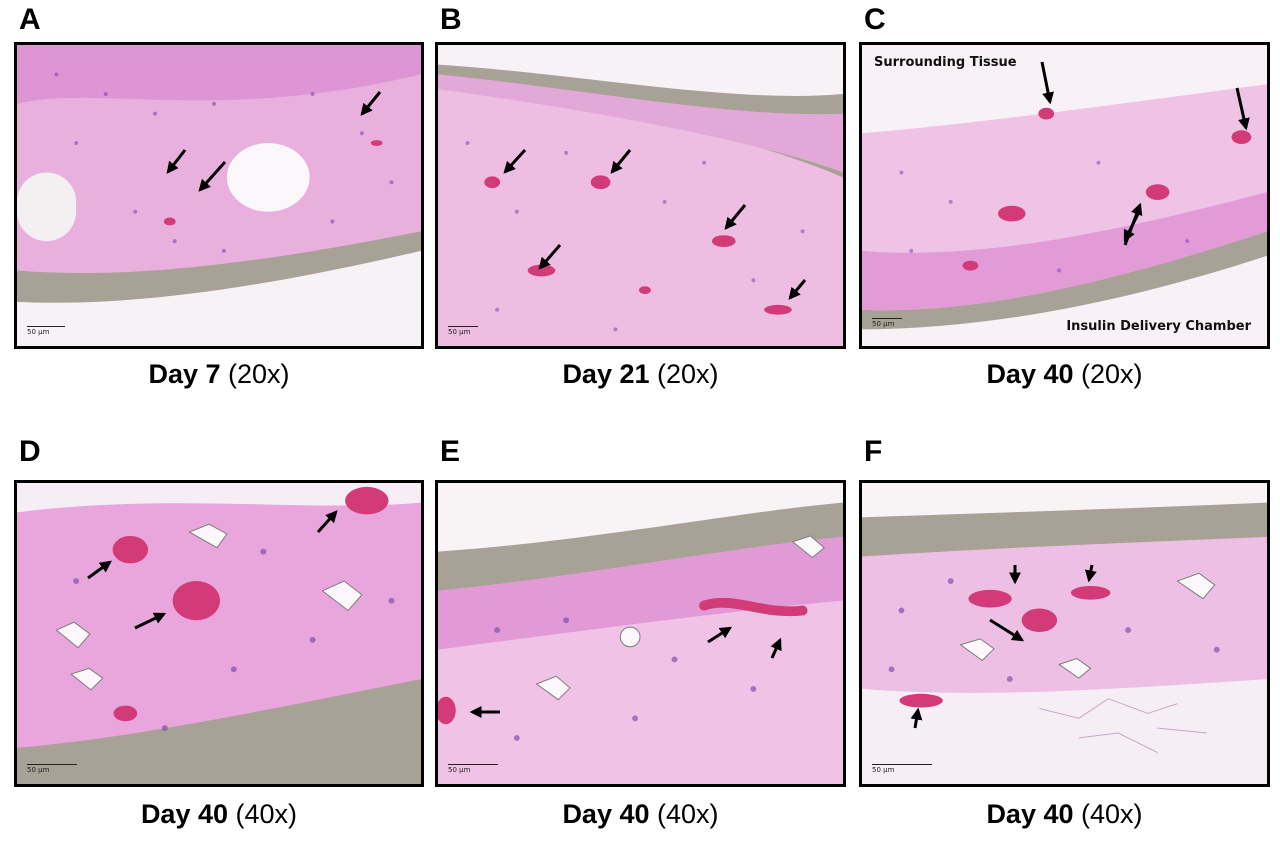 Image resolution: width=1280 pixels, height=843 pixels. I want to click on micrograph-d: 50 µm, so click(219, 633).